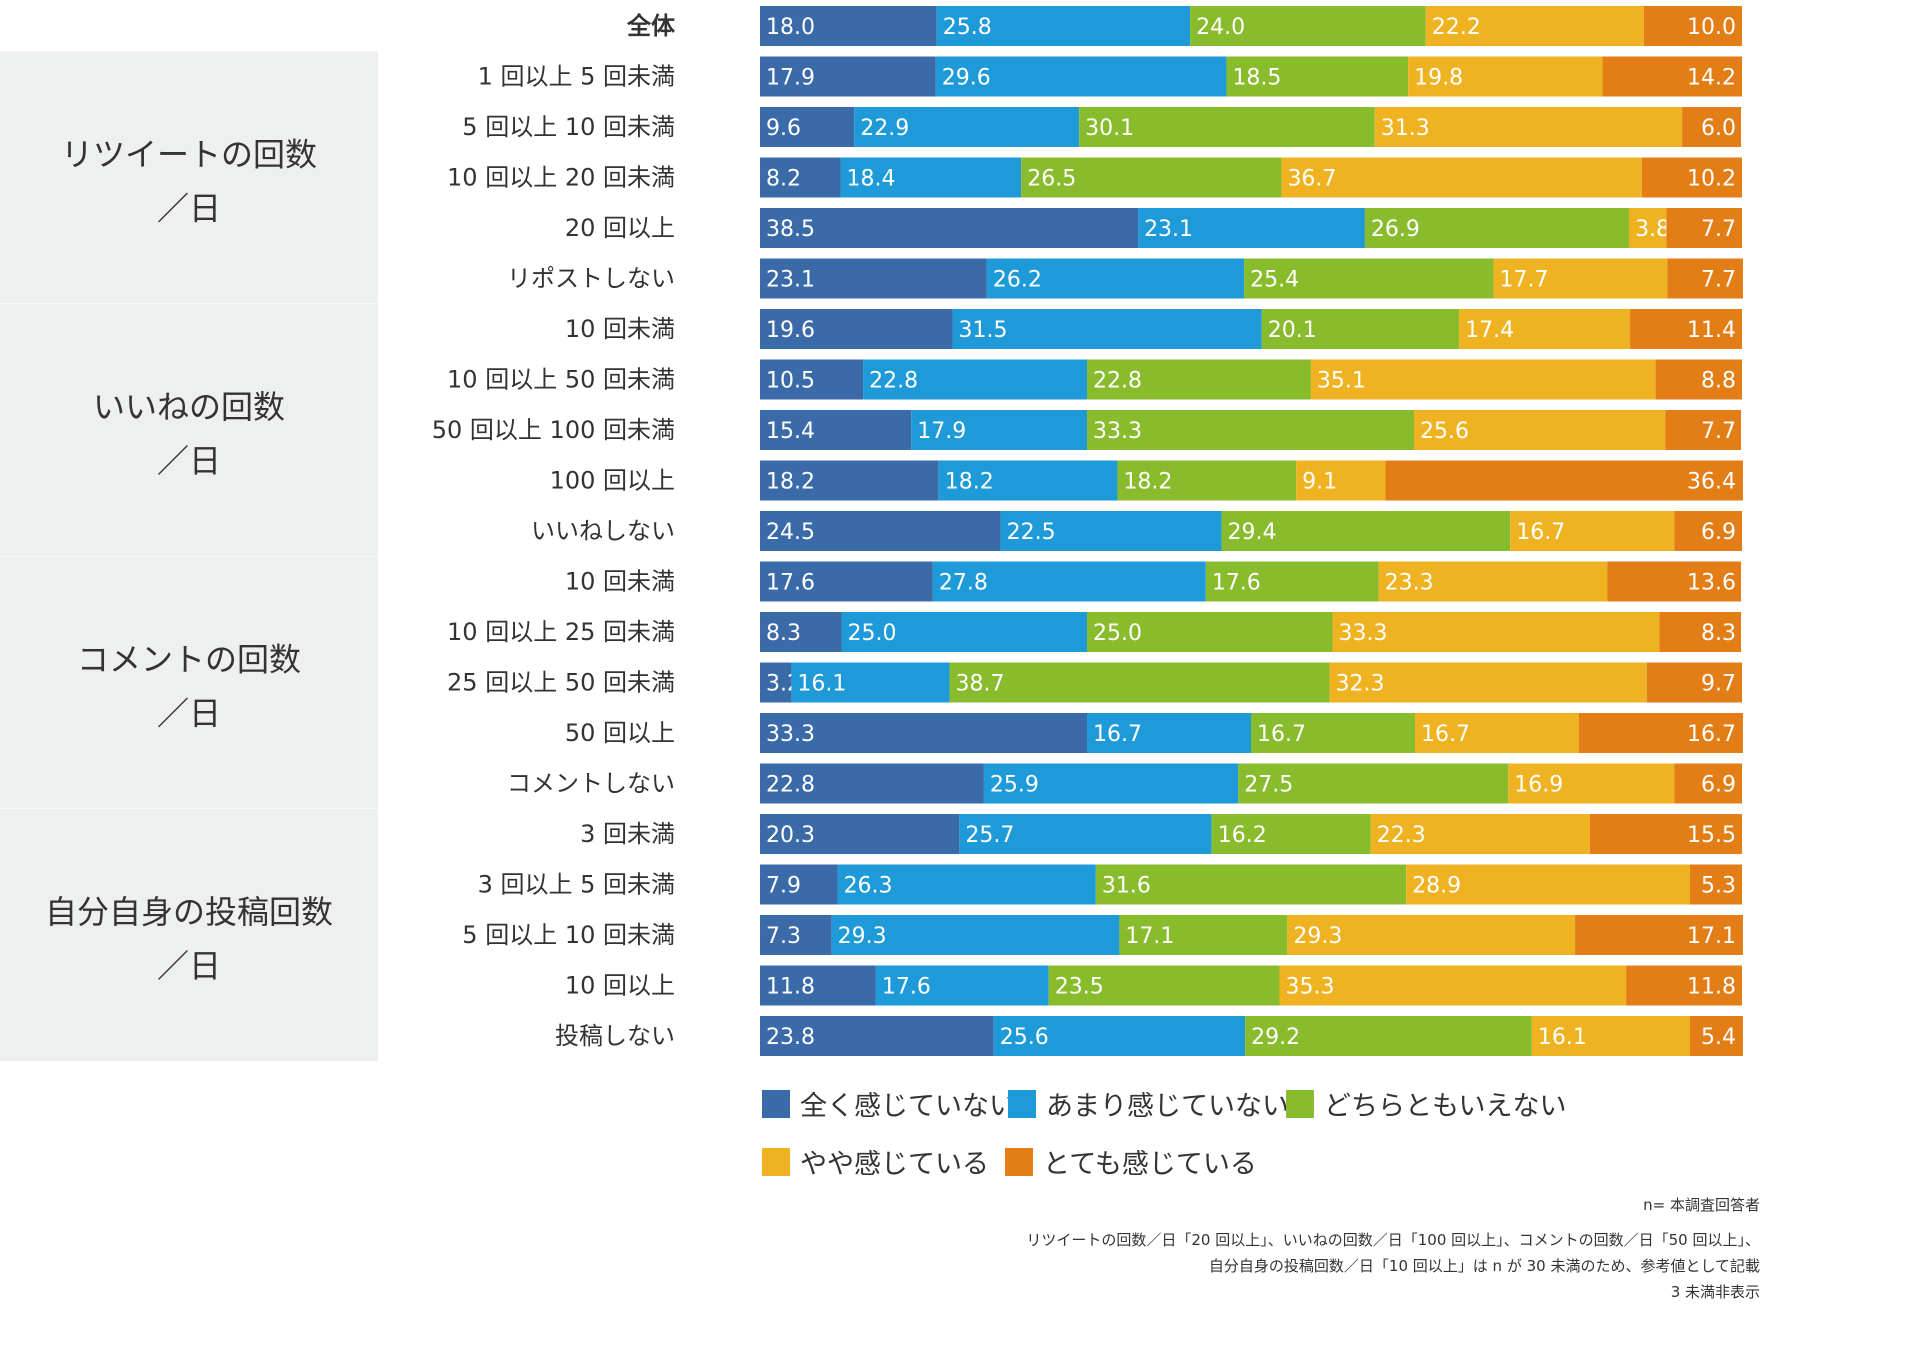  What do you see at coordinates (189, 155) in the screenshot?
I see `group-title: リツイートの回数` at bounding box center [189, 155].